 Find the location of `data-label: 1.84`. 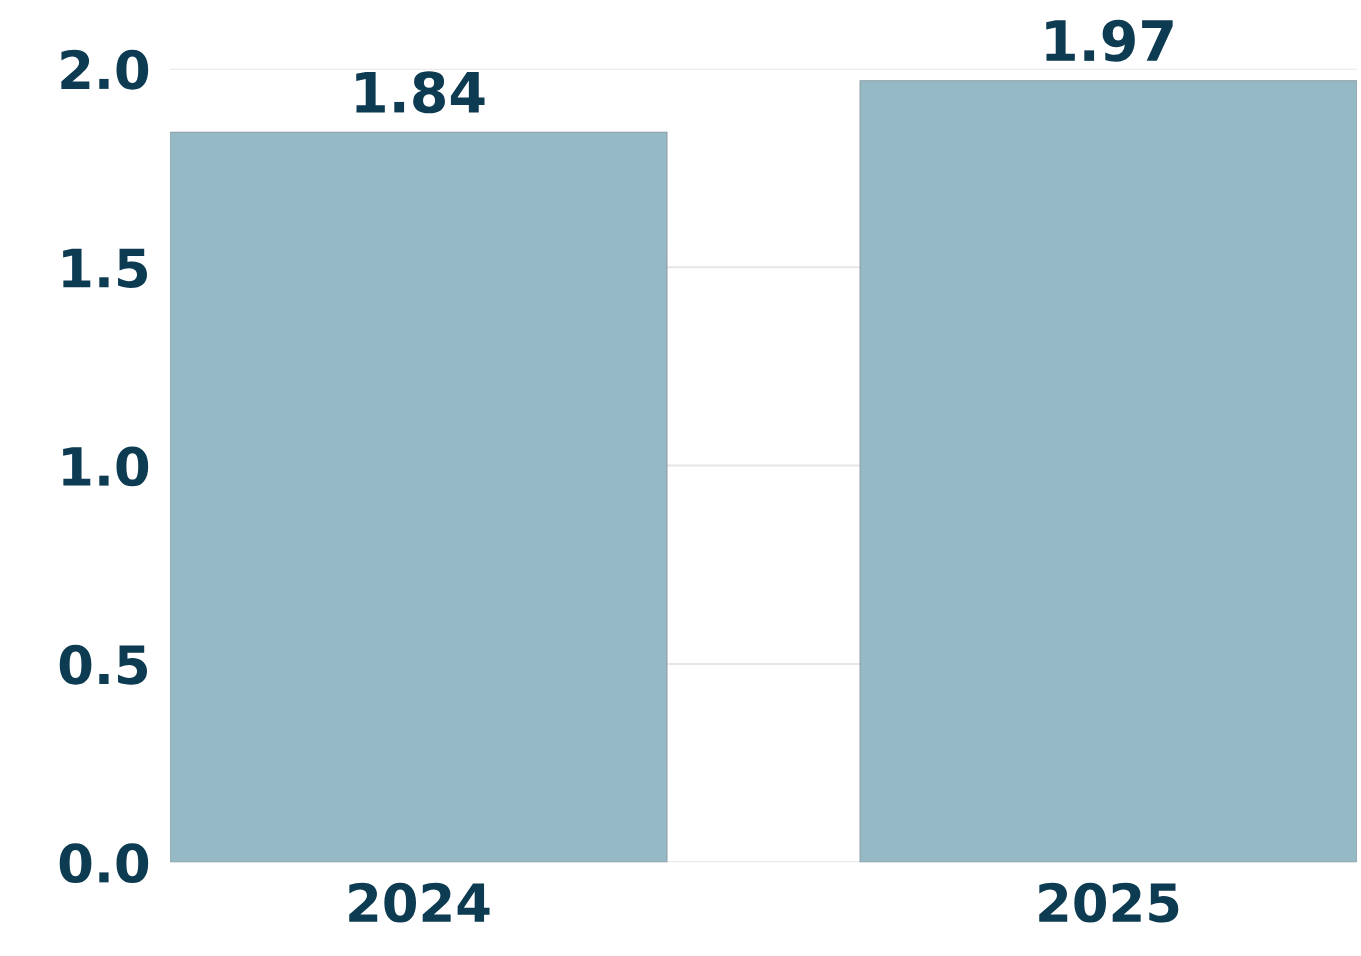

data-label: 1.84 is located at coordinates (420, 92).